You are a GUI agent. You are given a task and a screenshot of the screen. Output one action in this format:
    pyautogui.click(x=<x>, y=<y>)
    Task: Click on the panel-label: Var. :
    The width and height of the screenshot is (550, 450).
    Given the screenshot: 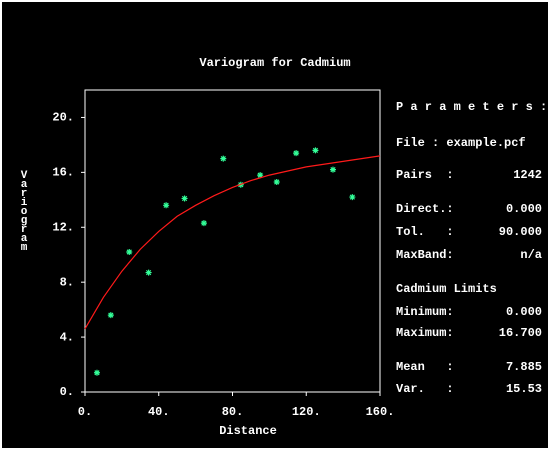 What is the action you would take?
    pyautogui.click(x=425, y=389)
    